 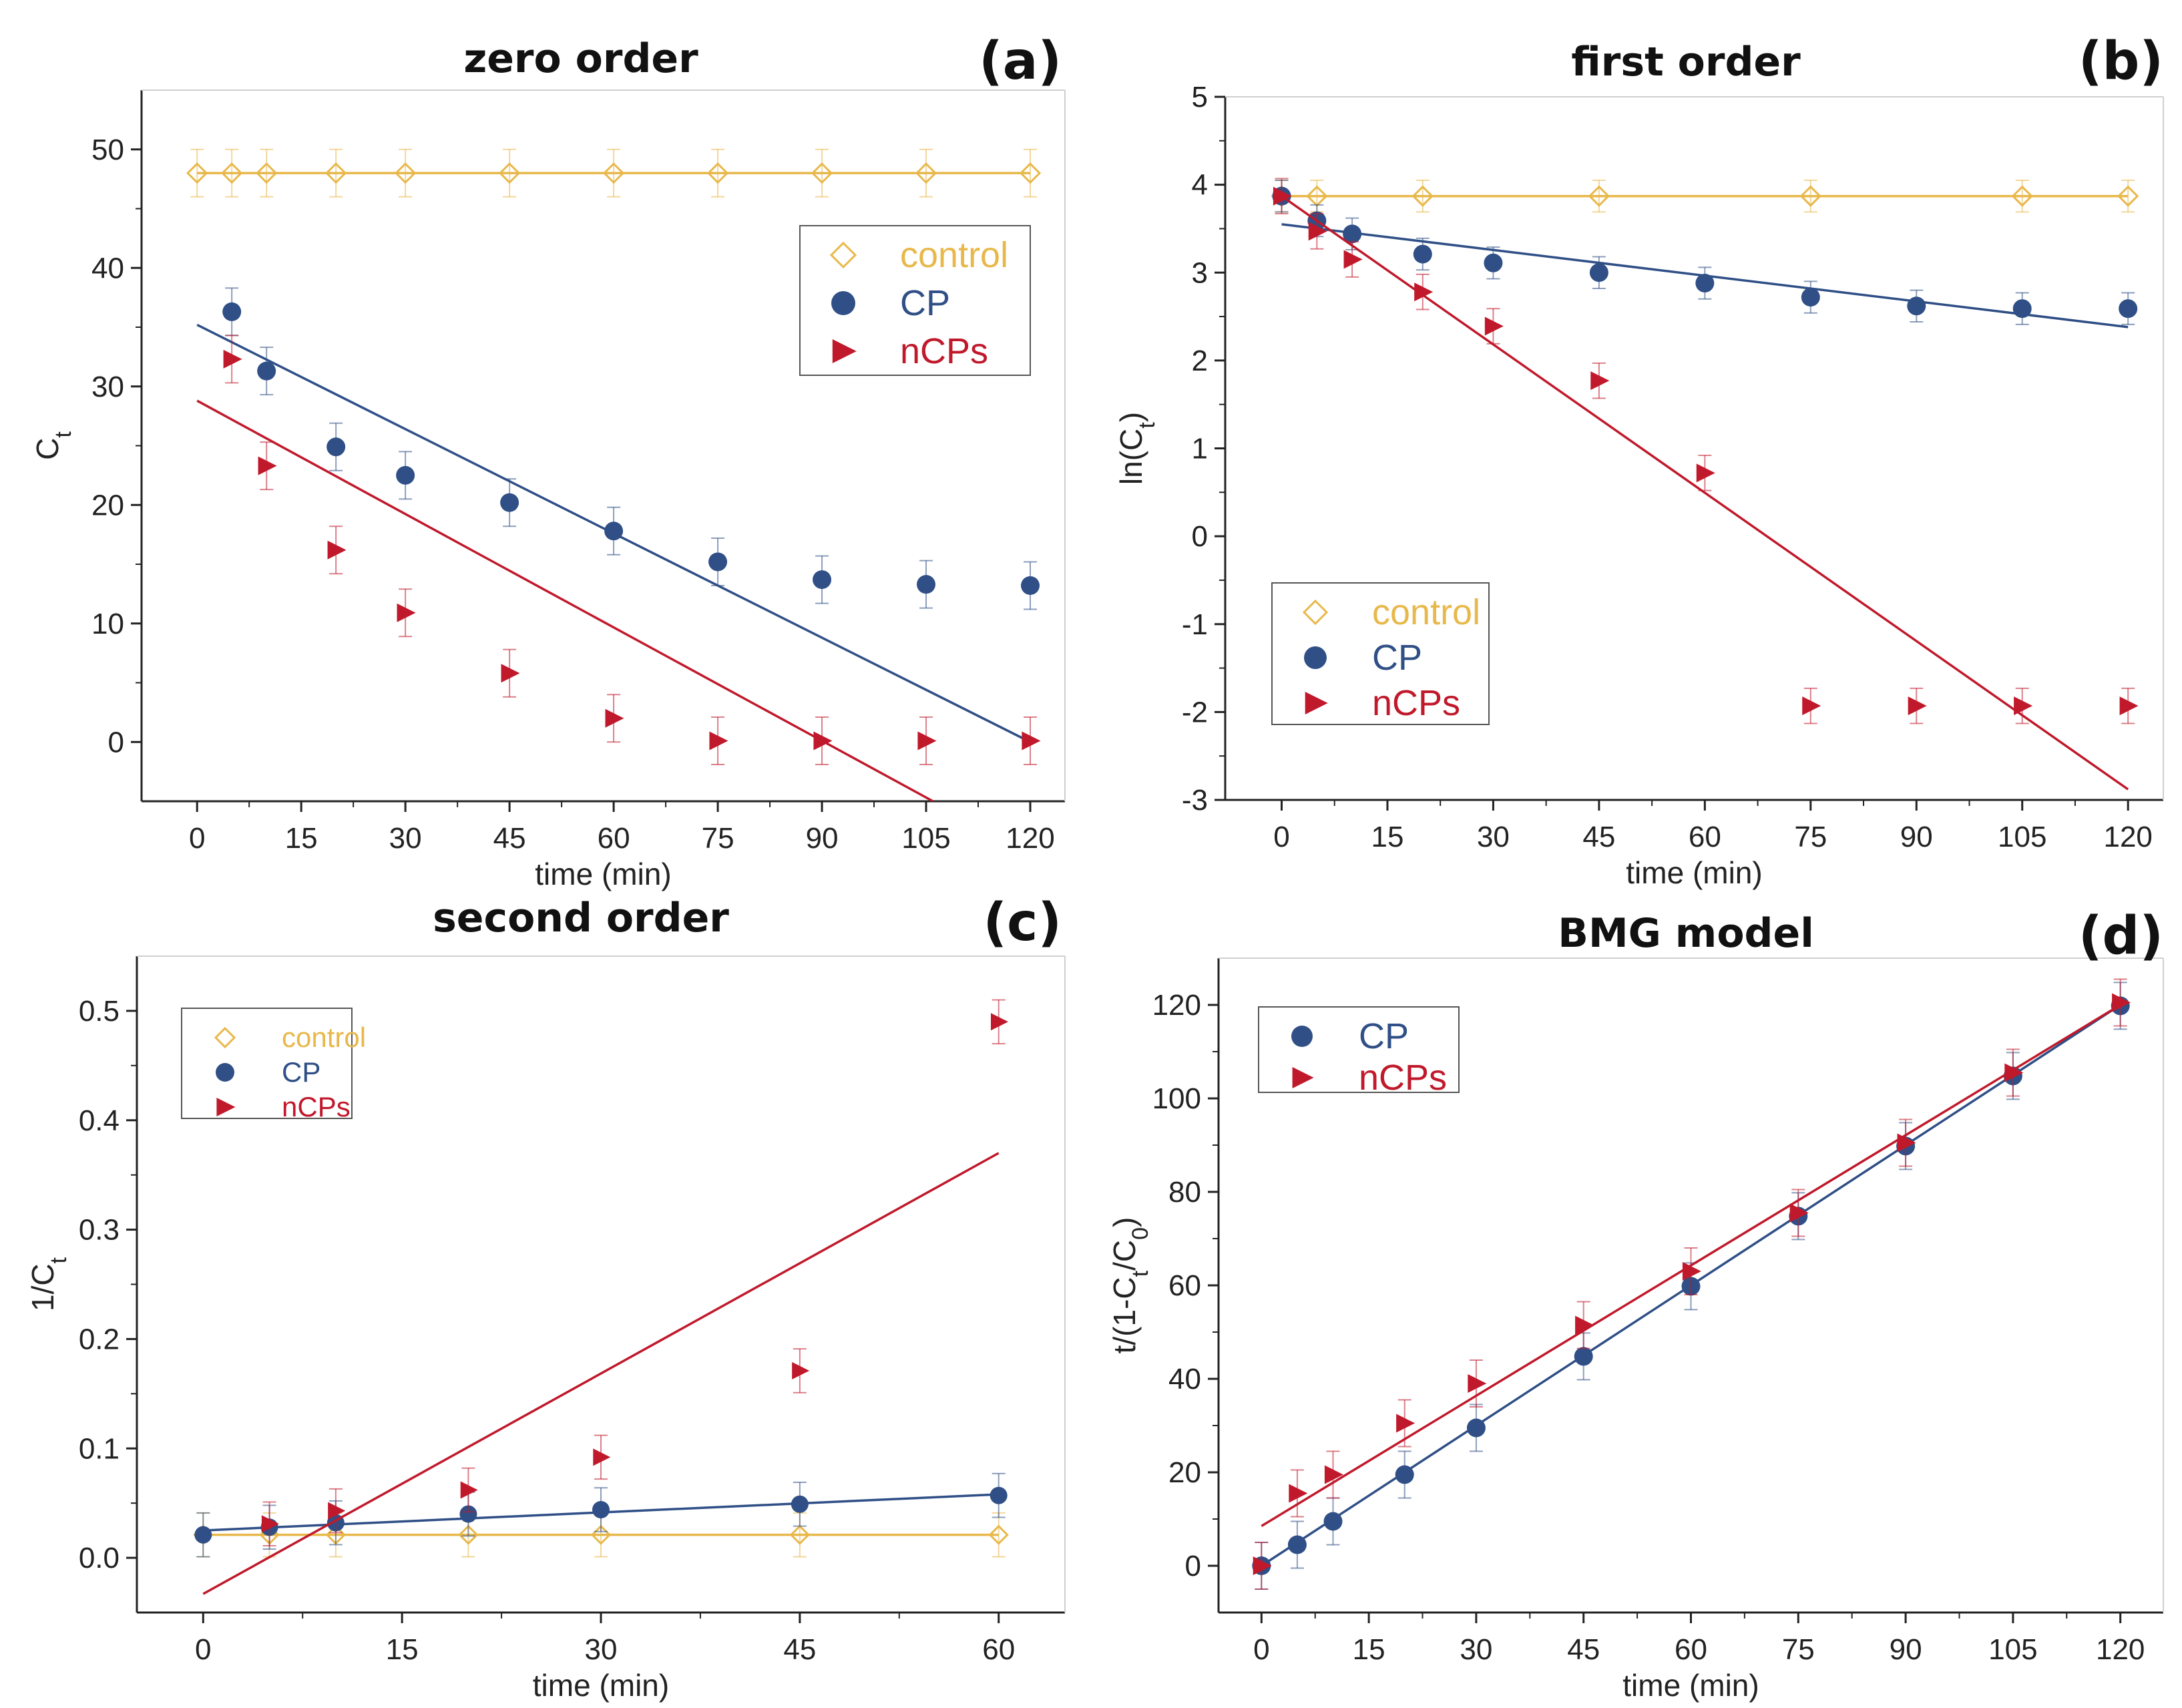 What do you see at coordinates (108, 387) in the screenshot?
I see `y-tick-label: 30` at bounding box center [108, 387].